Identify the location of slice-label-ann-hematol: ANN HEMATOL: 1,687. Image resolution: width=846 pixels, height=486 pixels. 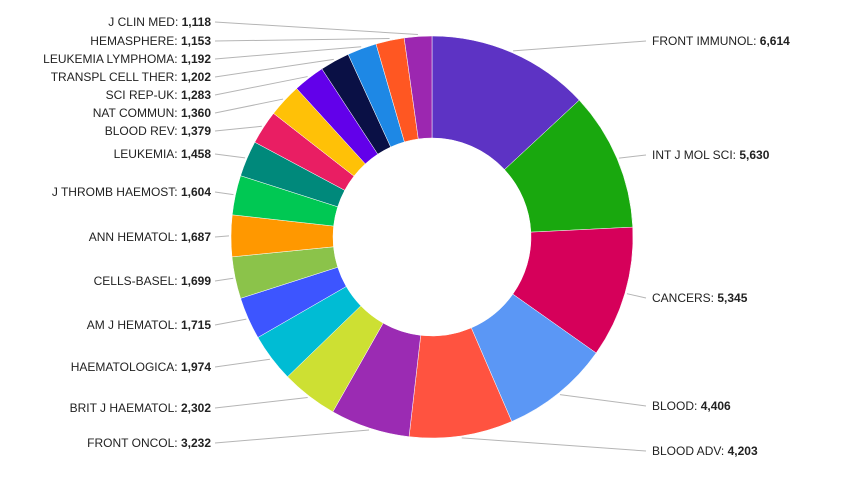
(150, 237).